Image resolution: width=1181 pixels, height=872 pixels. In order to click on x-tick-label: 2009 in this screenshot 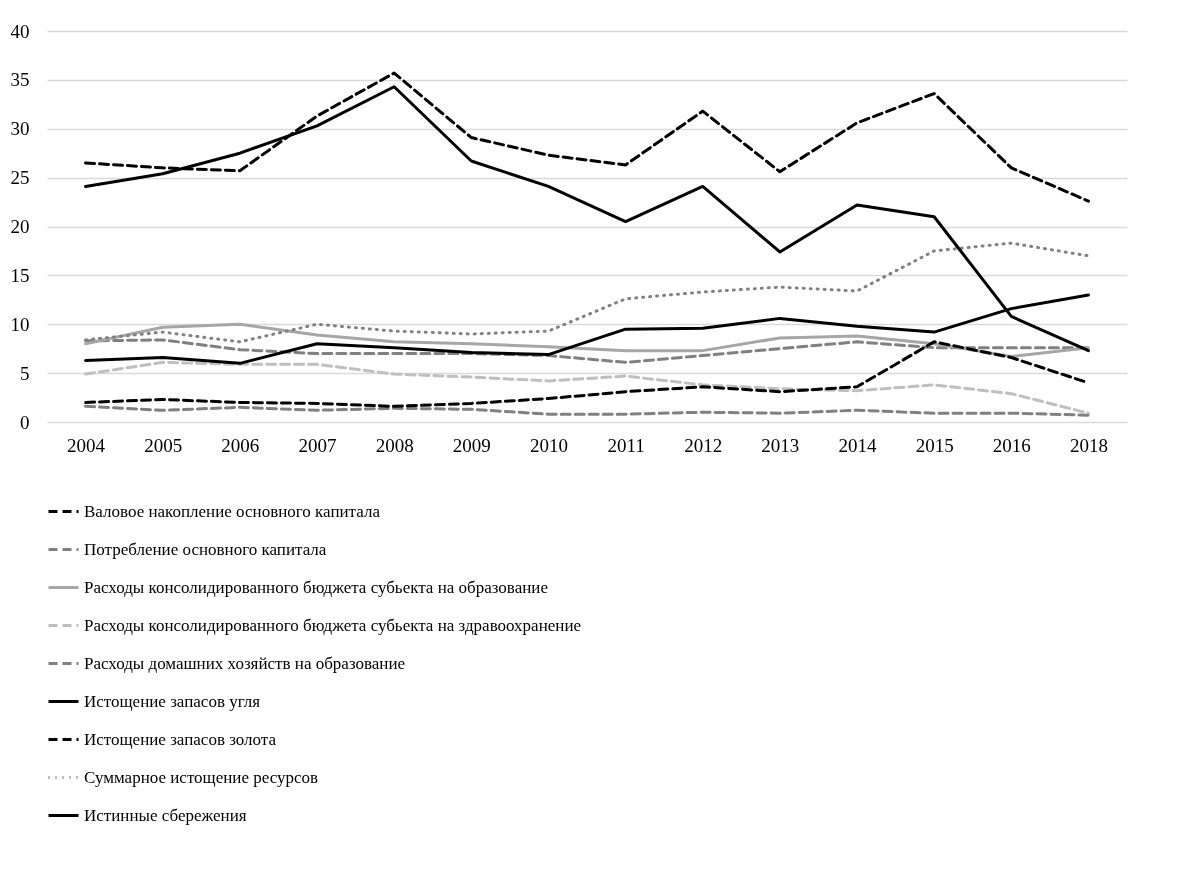, I will do `click(471, 445)`.